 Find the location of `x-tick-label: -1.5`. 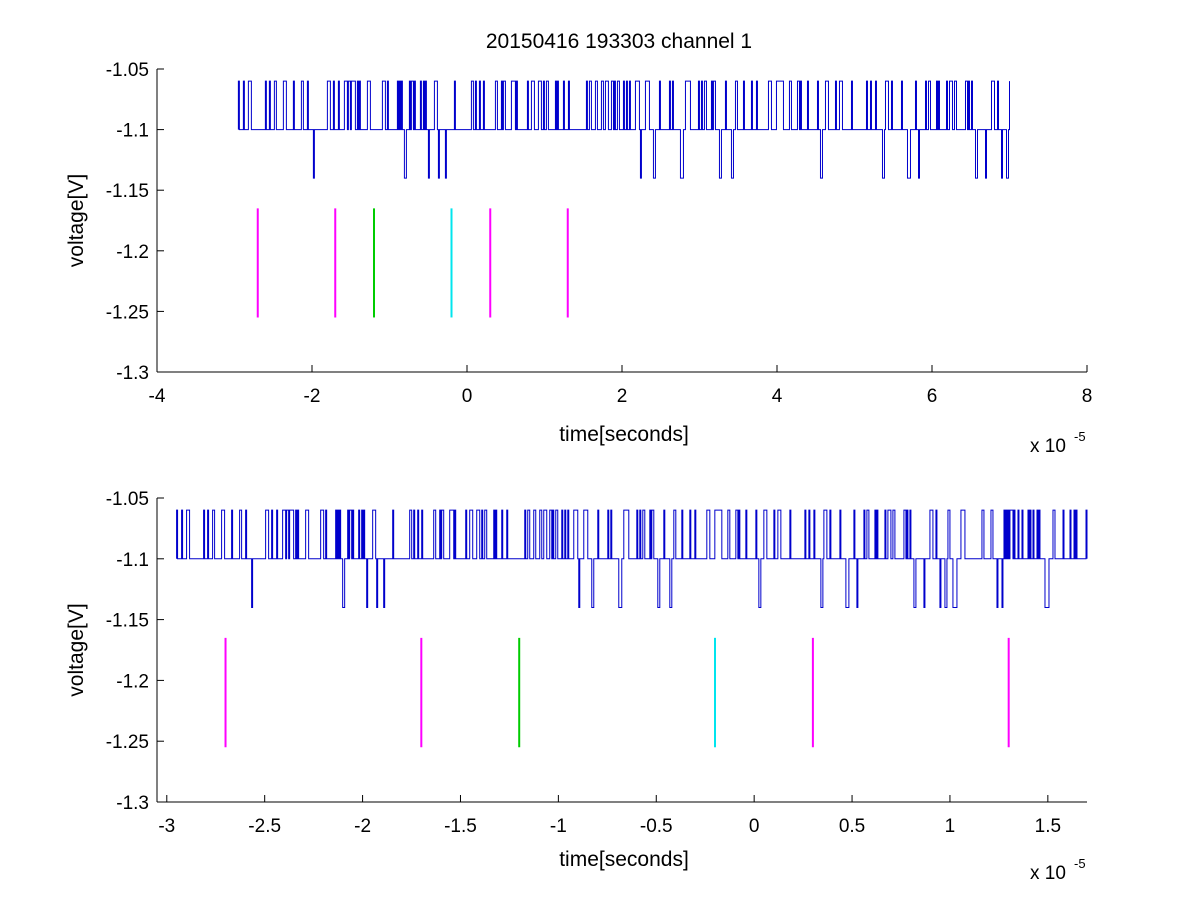

x-tick-label: -1.5 is located at coordinates (460, 826).